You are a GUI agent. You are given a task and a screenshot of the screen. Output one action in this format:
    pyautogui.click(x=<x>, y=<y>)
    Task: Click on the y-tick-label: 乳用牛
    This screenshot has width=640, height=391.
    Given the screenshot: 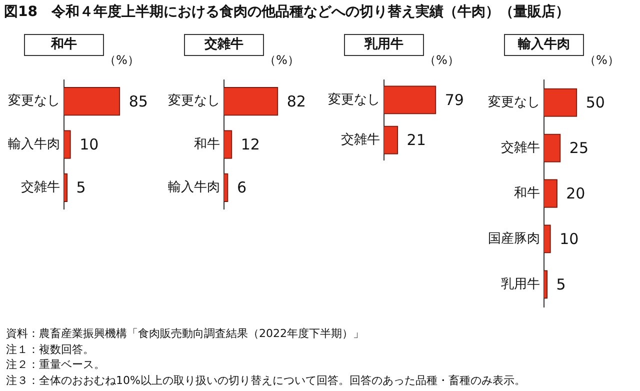 What is the action you would take?
    pyautogui.click(x=520, y=284)
    